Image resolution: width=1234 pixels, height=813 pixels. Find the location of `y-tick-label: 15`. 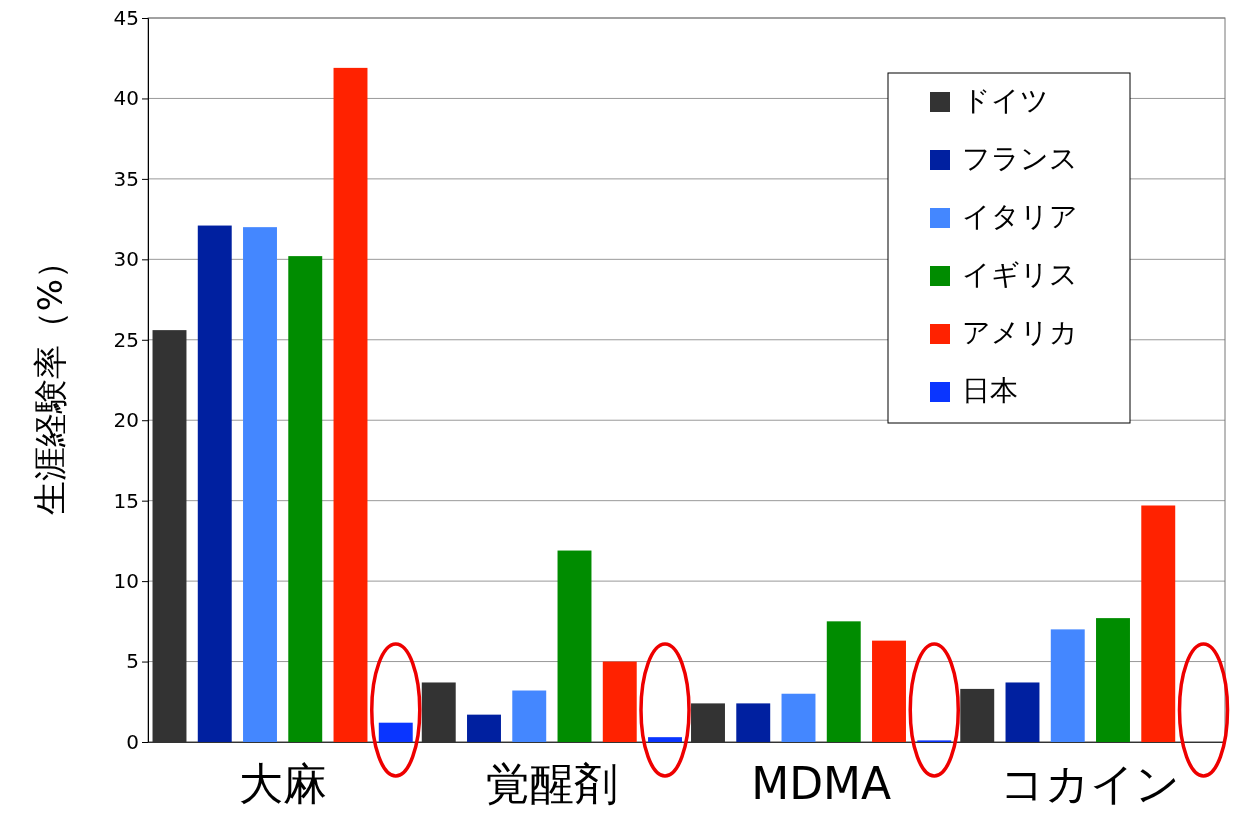

y-tick-label: 15 is located at coordinates (126, 500).